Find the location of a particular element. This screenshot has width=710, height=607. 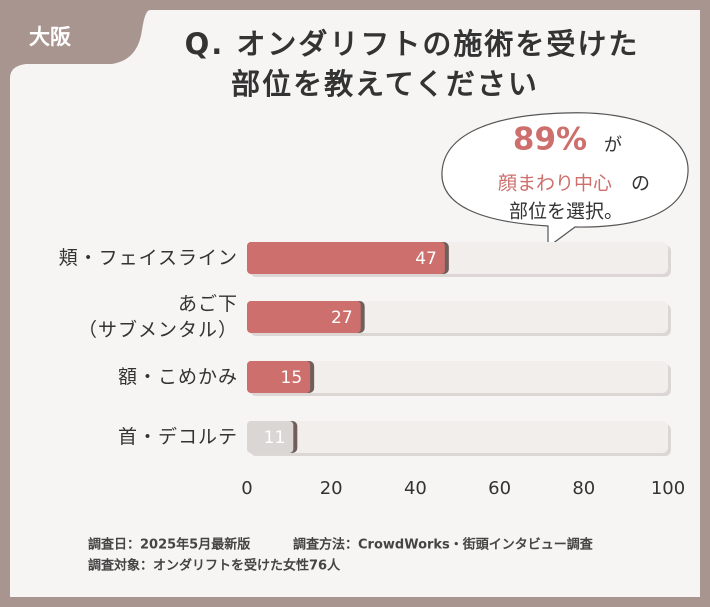

footer-note: 調査方法：CrowdWorks・街頭インタビュー調査 is located at coordinates (443, 545).